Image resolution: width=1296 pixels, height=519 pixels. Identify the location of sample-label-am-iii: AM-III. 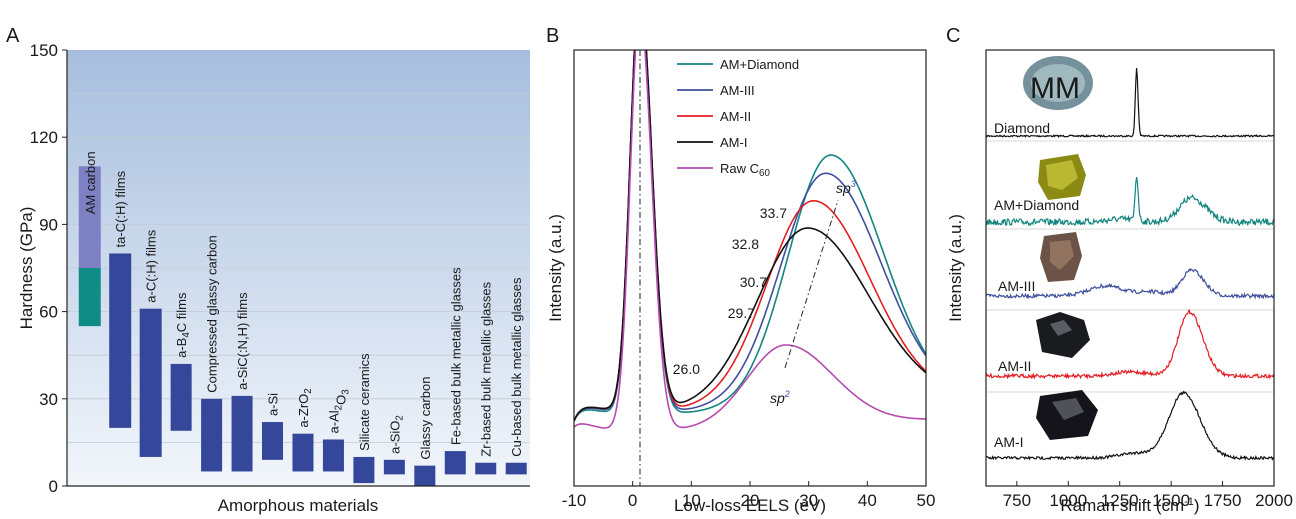
(1016, 286).